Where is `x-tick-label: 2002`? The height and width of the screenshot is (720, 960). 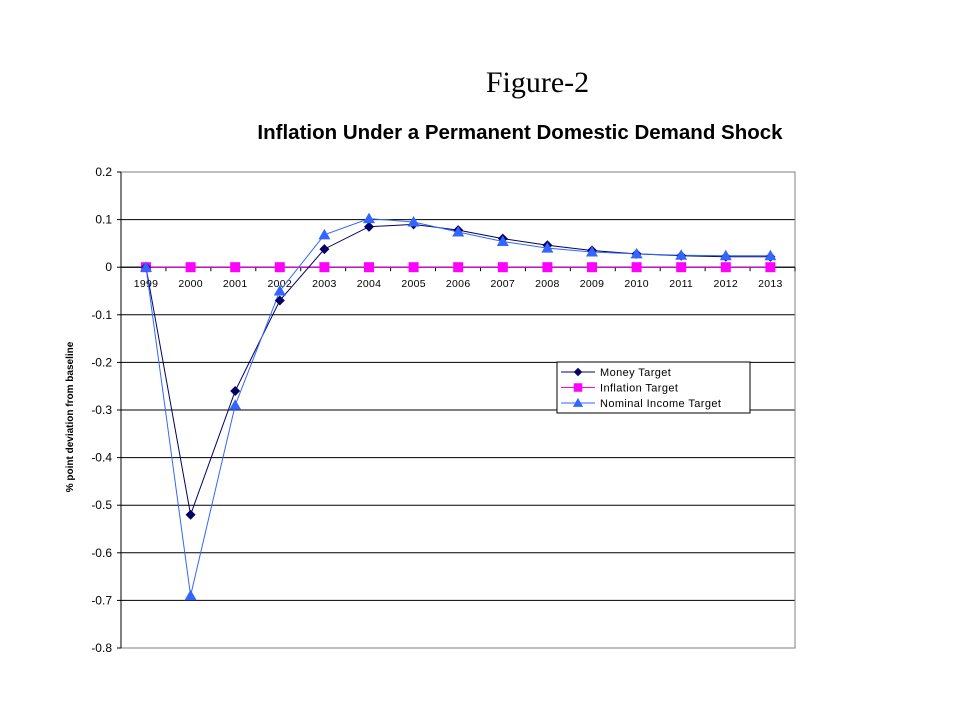 x-tick-label: 2002 is located at coordinates (280, 284).